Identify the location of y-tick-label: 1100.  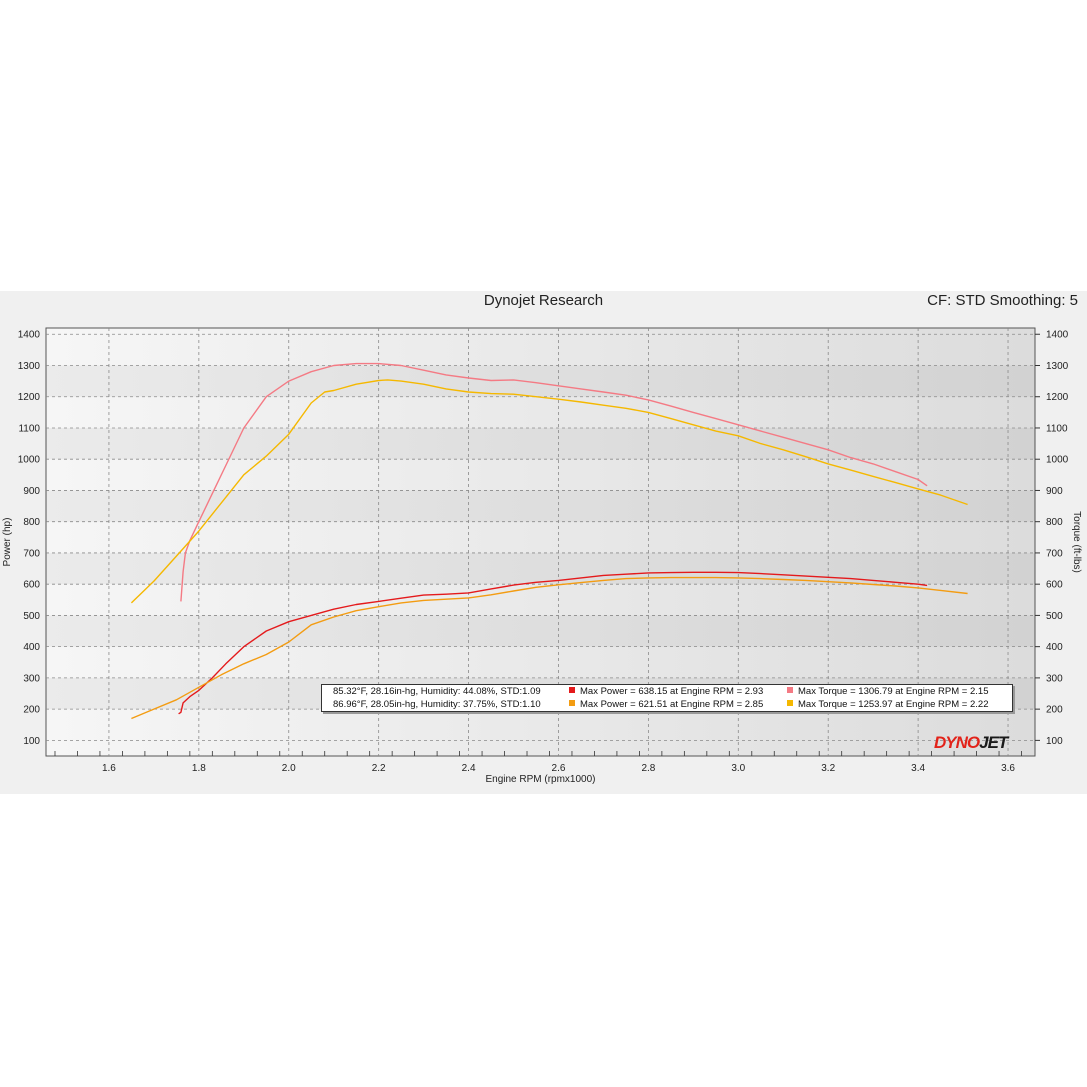
(29, 428).